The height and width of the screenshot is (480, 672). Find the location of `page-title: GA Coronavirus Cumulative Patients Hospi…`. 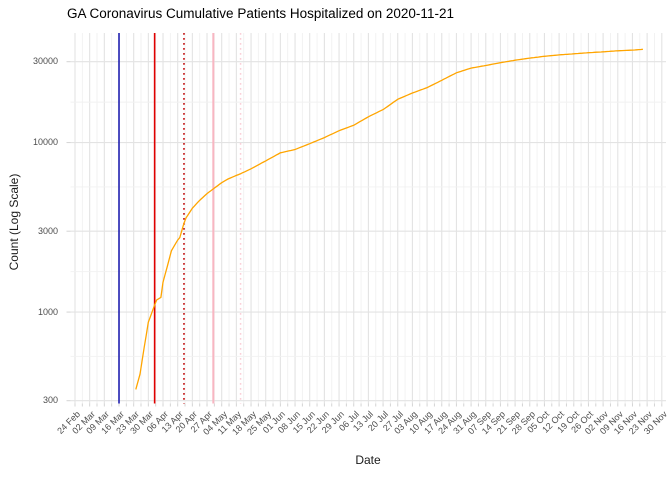

page-title: GA Coronavirus Cumulative Patients Hospi… is located at coordinates (260, 13).